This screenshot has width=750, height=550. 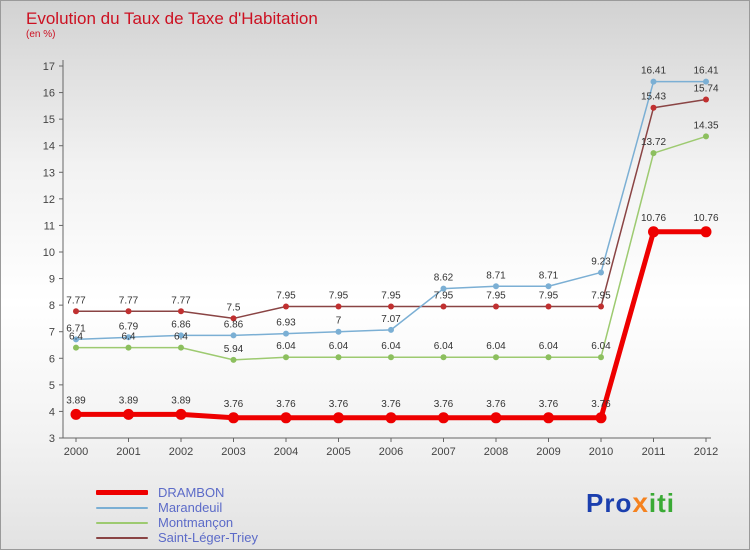 I want to click on legend-label: DRAMBON, so click(x=191, y=492).